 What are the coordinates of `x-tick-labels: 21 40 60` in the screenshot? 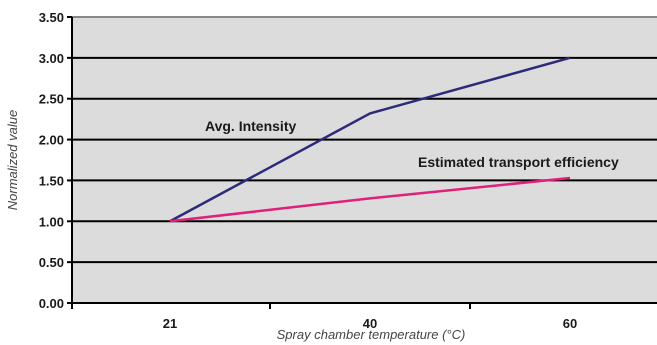 It's located at (324, 317).